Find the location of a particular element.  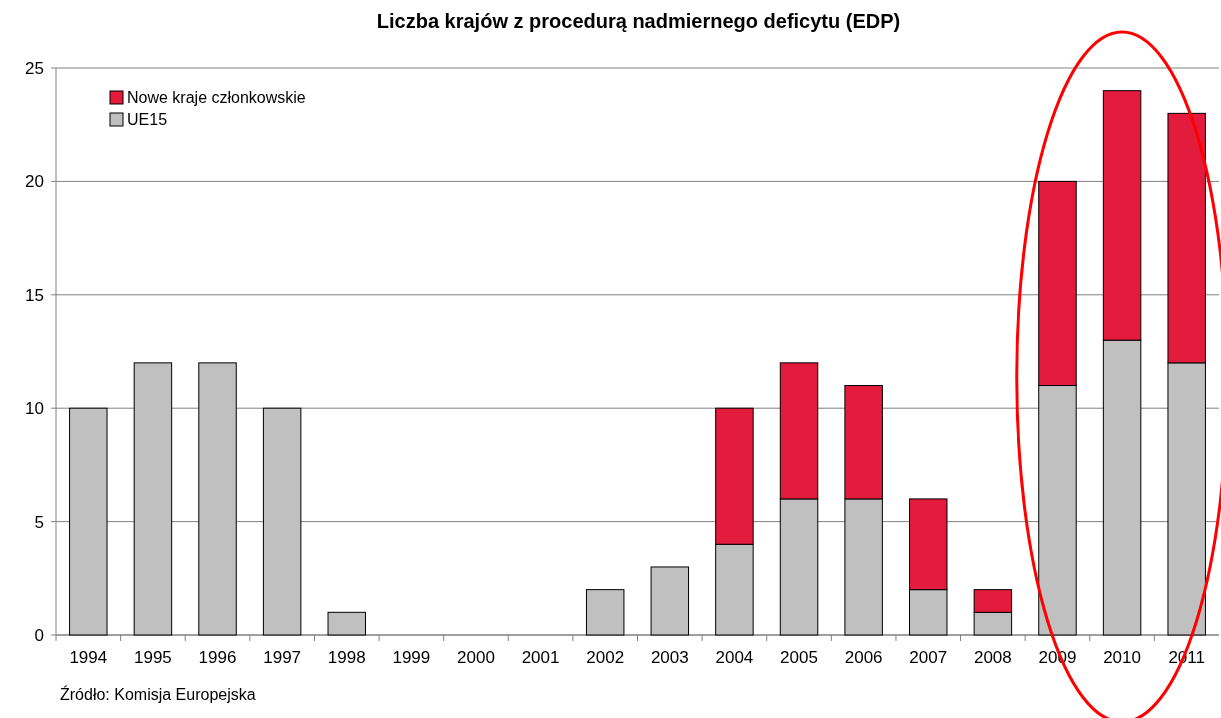

x-tick-label: 2000 is located at coordinates (476, 657).